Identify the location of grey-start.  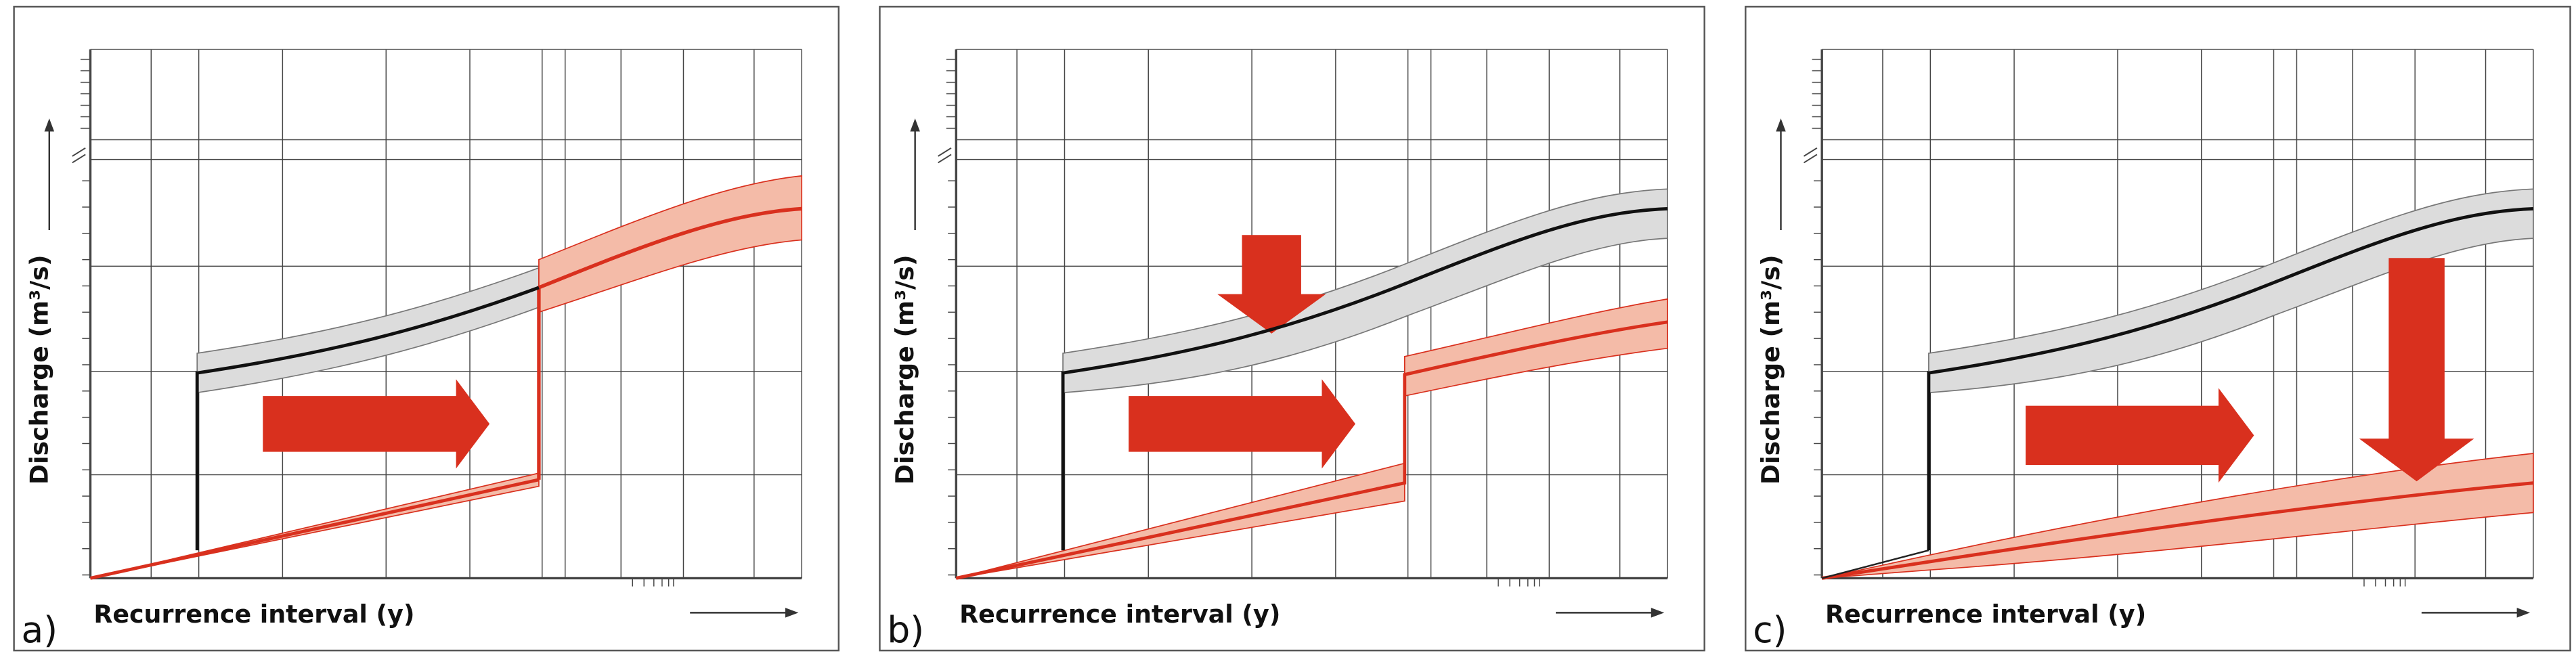
(1875, 564).